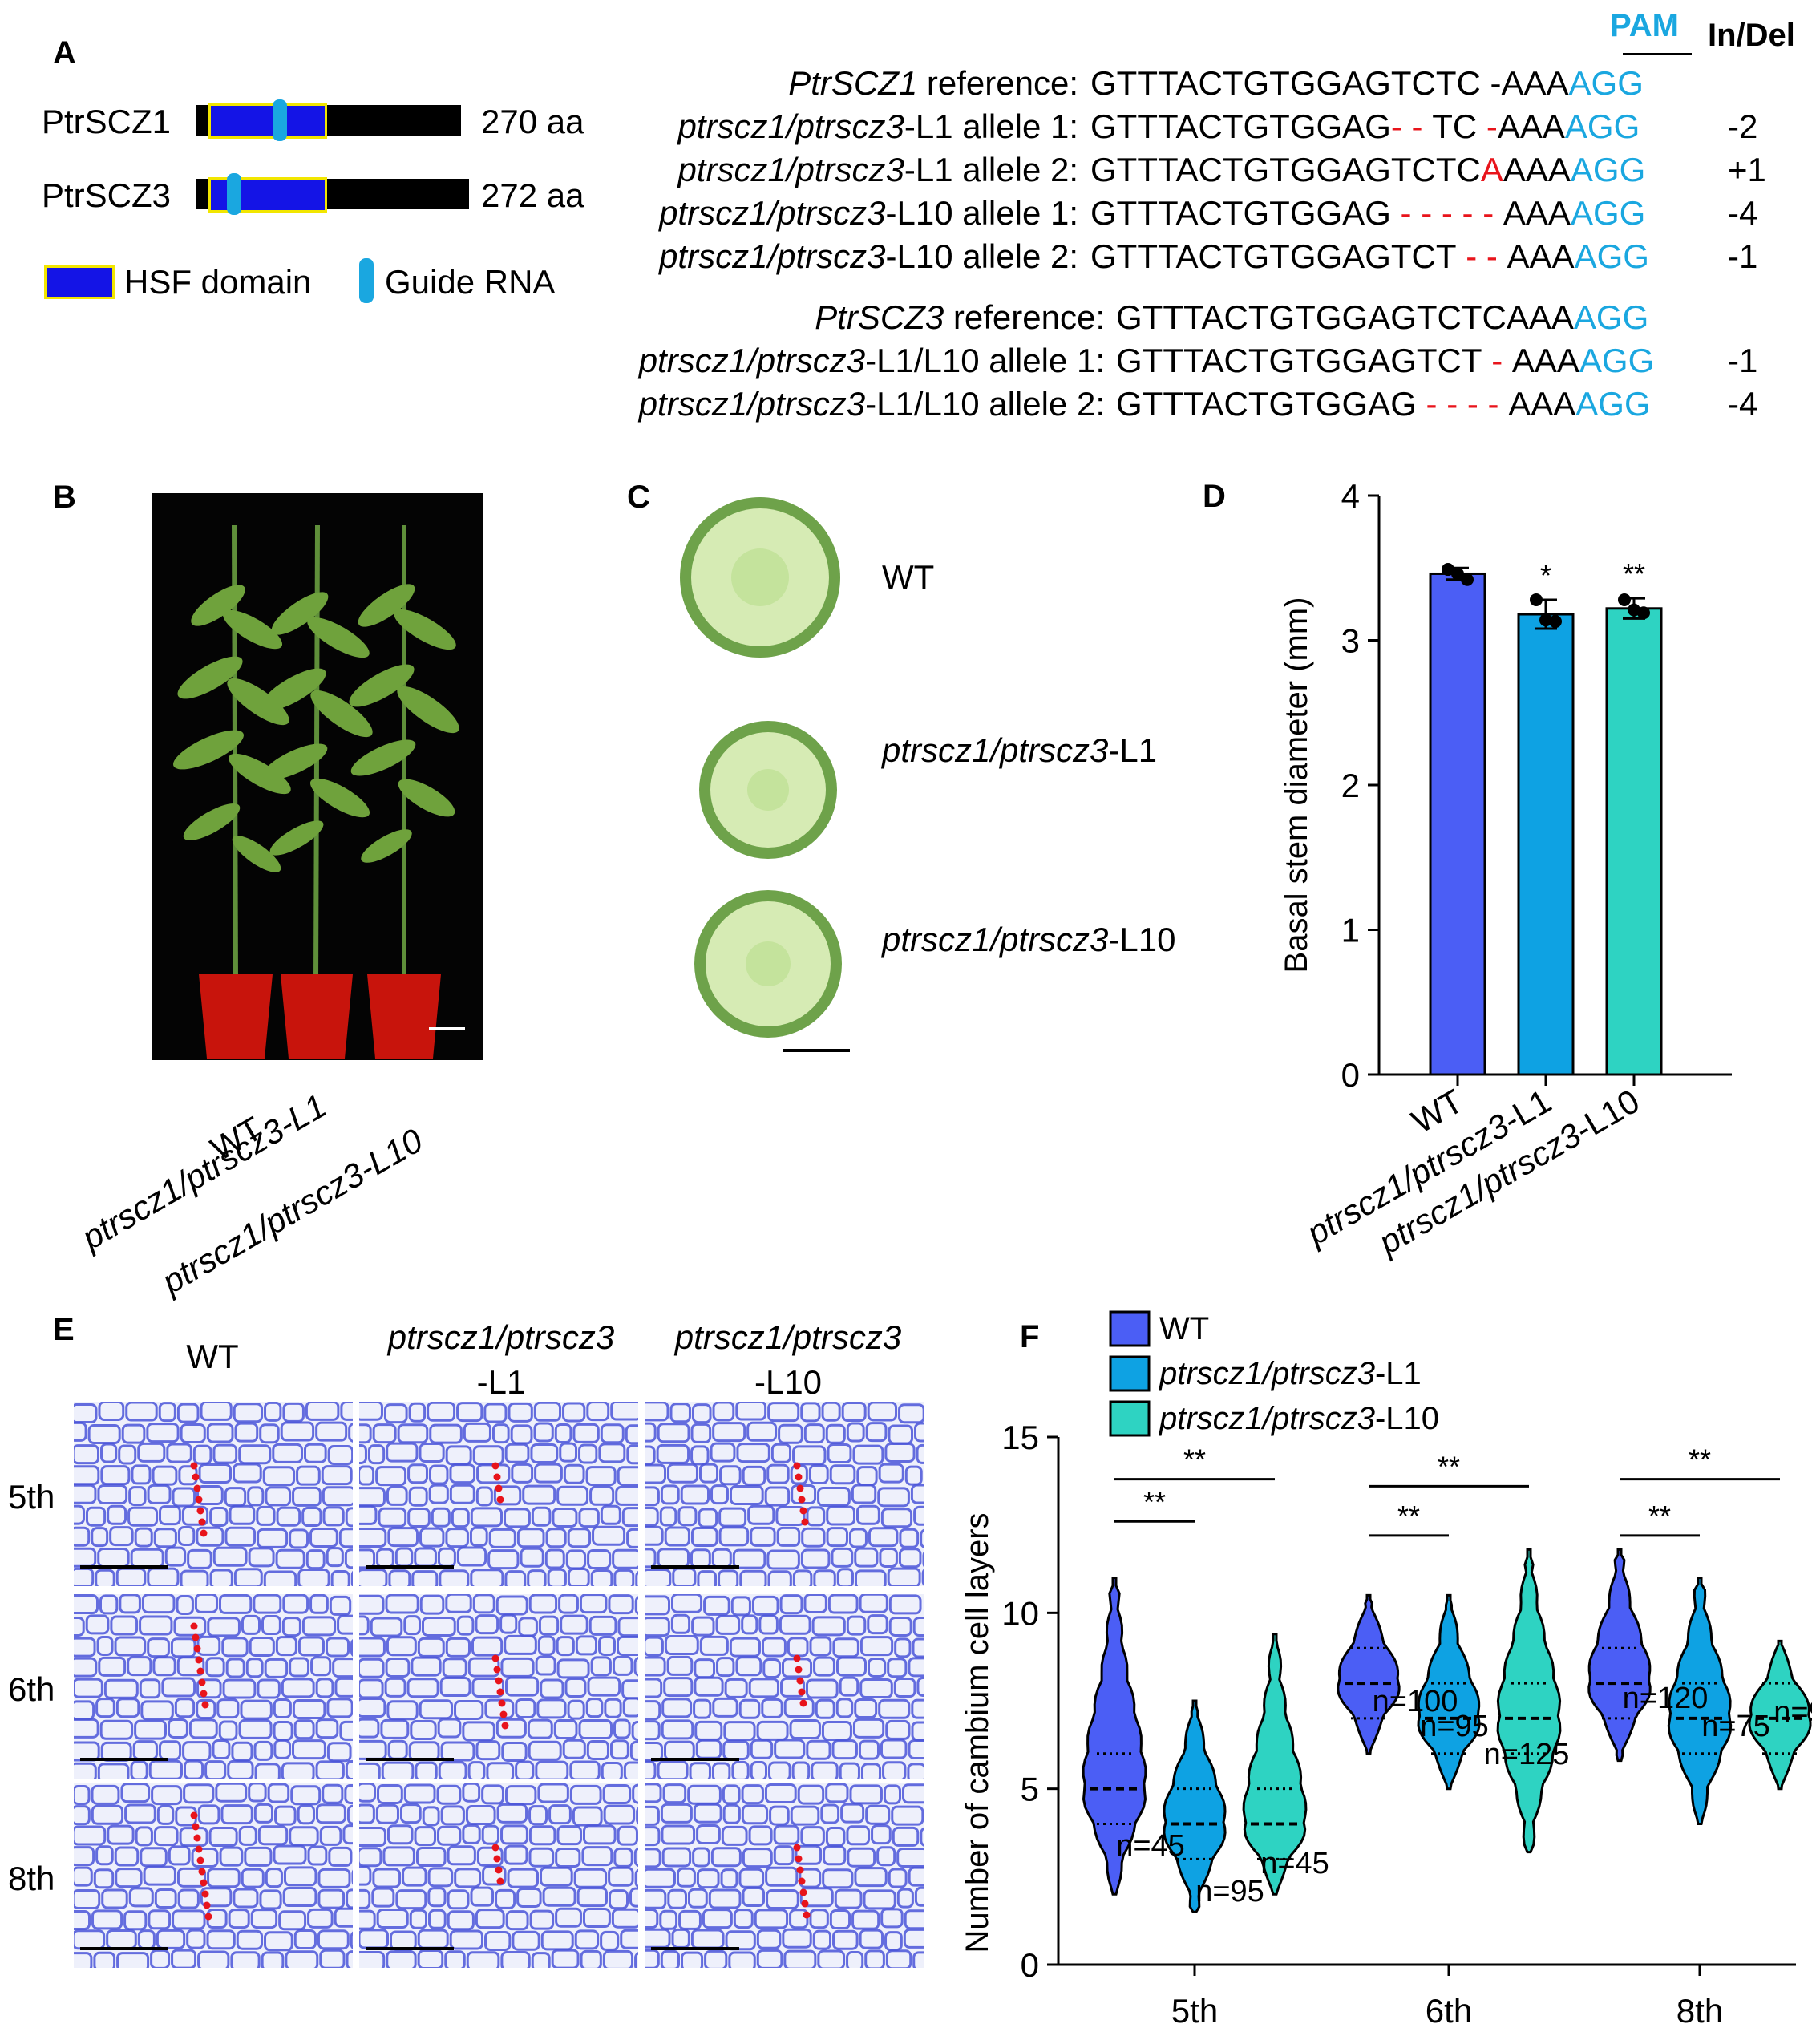 The width and height of the screenshot is (1820, 2032). I want to click on hsf-domain, so click(267, 121).